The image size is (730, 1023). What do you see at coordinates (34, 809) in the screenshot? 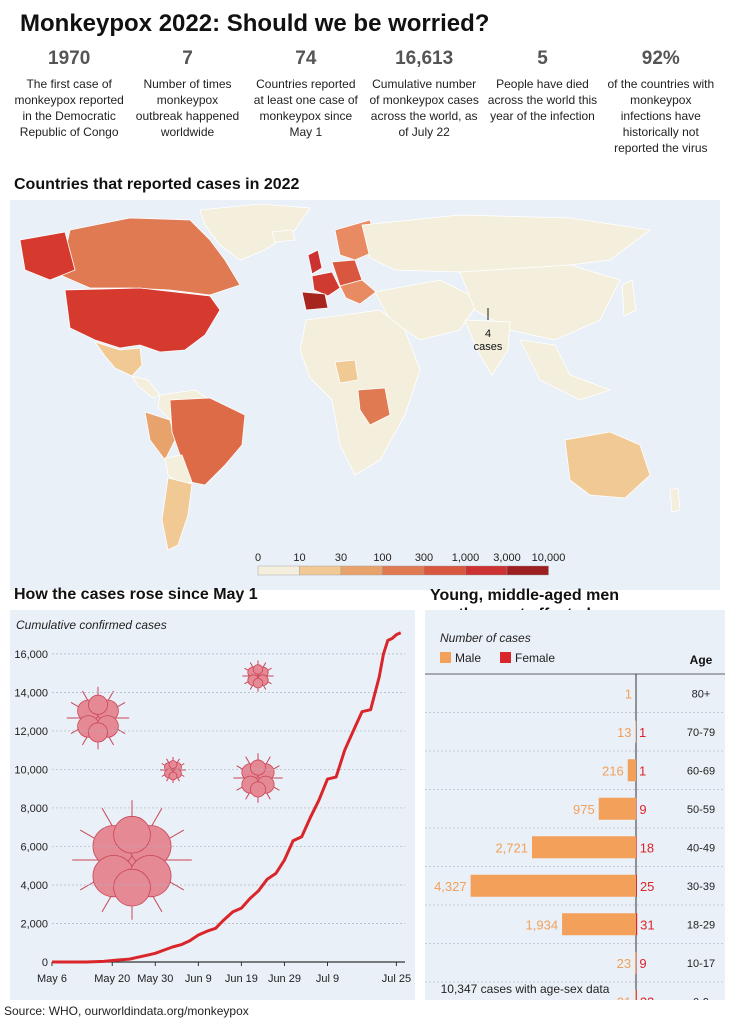
I see `y-tick-label: 8,000` at bounding box center [34, 809].